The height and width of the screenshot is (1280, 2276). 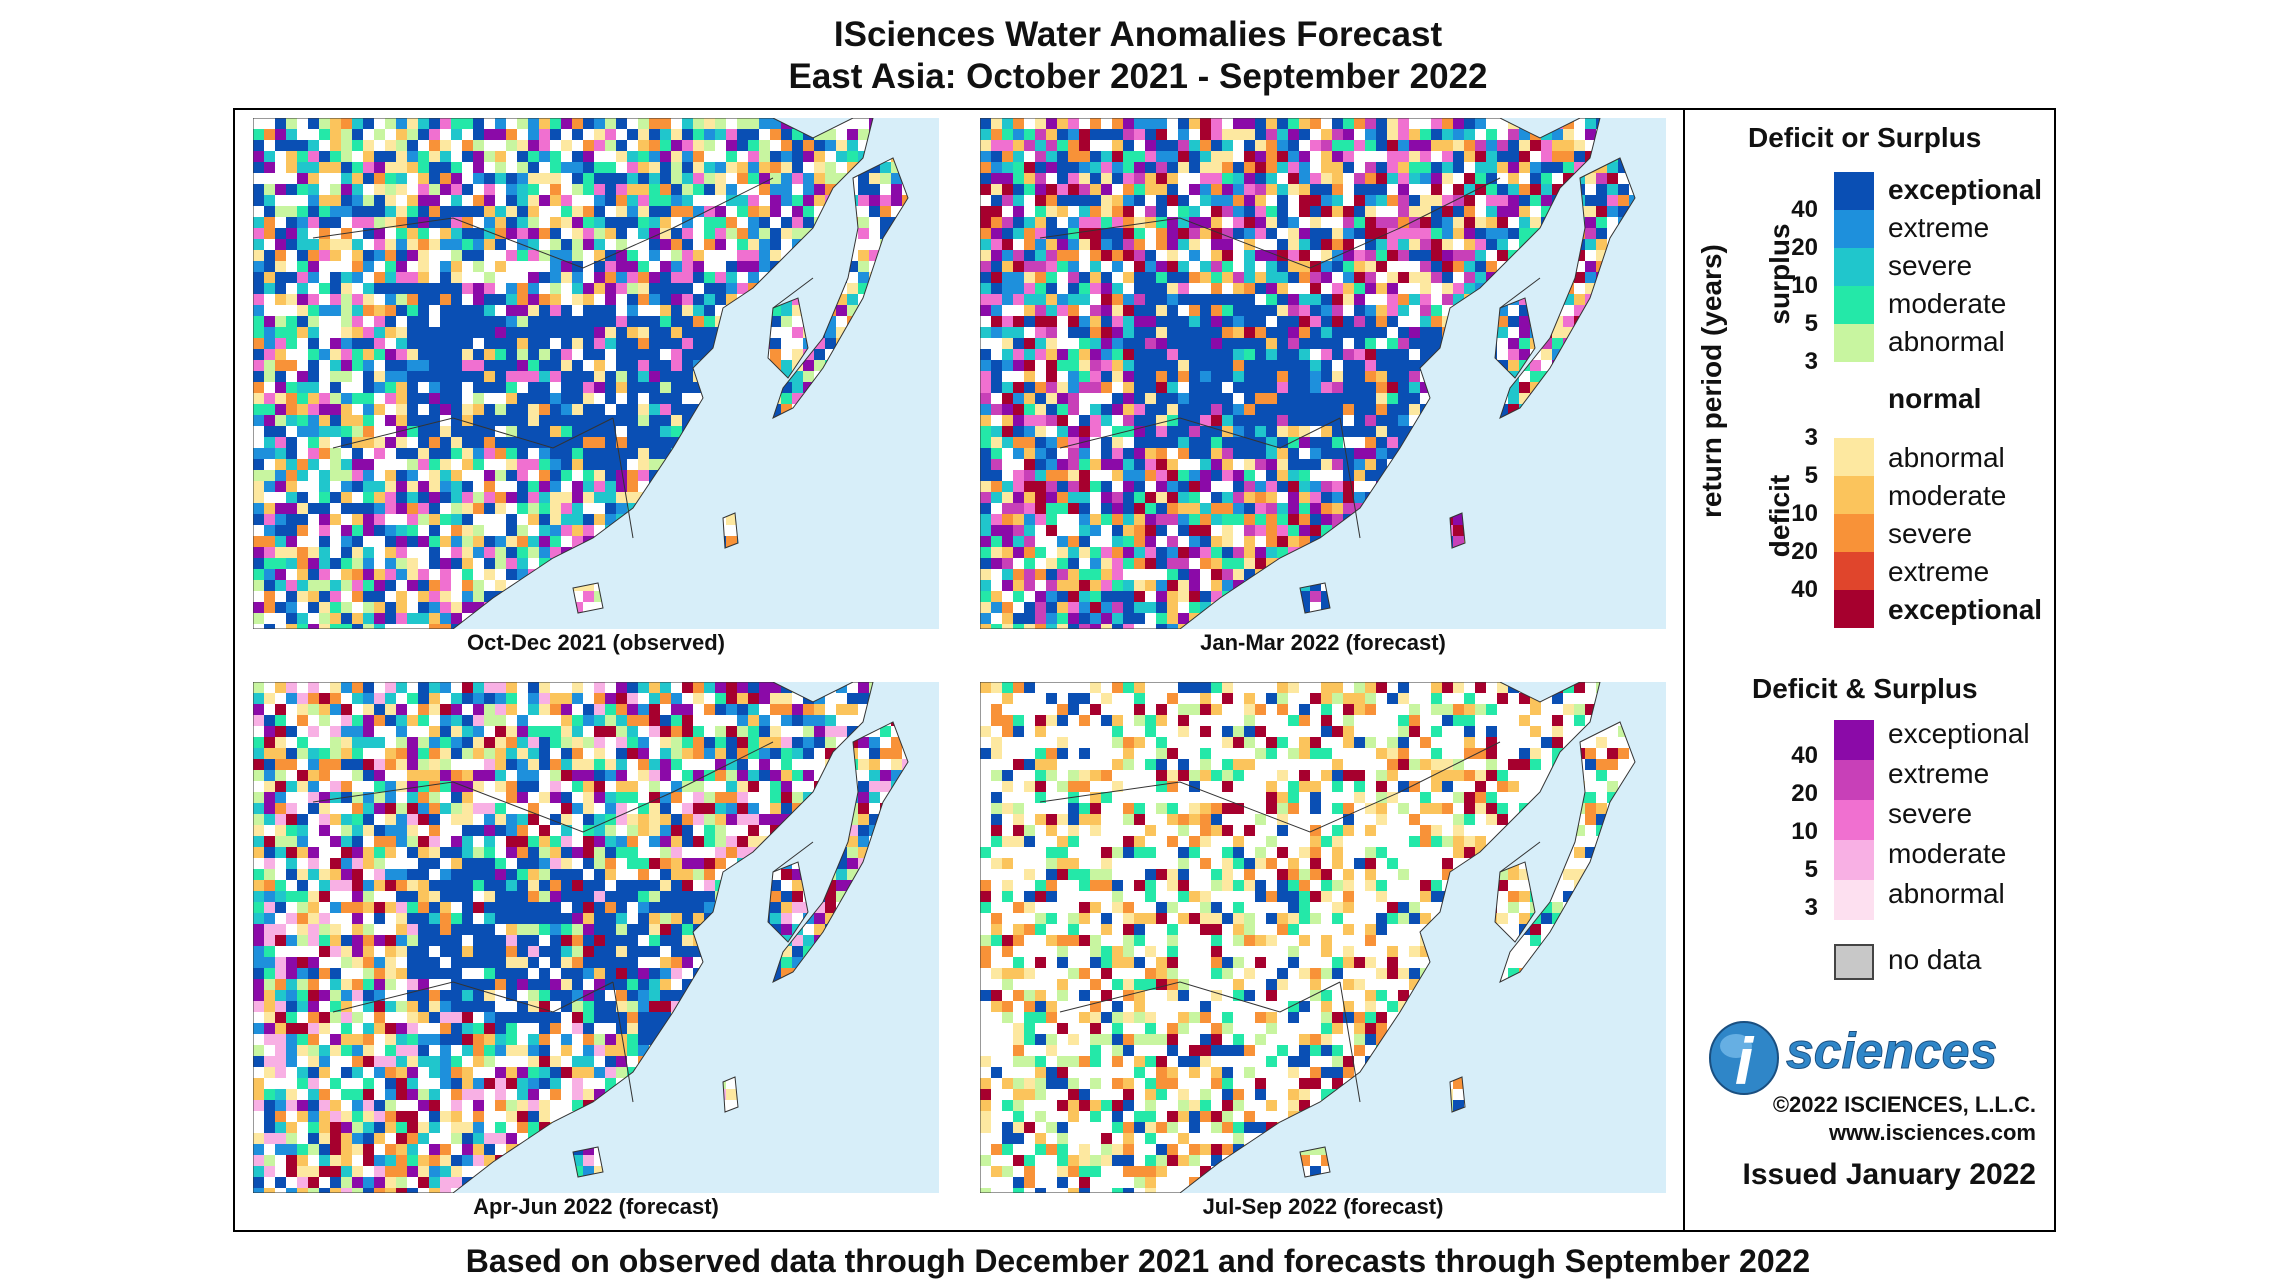 I want to click on legend-swatch-surplus-abnormal, so click(x=1854, y=343).